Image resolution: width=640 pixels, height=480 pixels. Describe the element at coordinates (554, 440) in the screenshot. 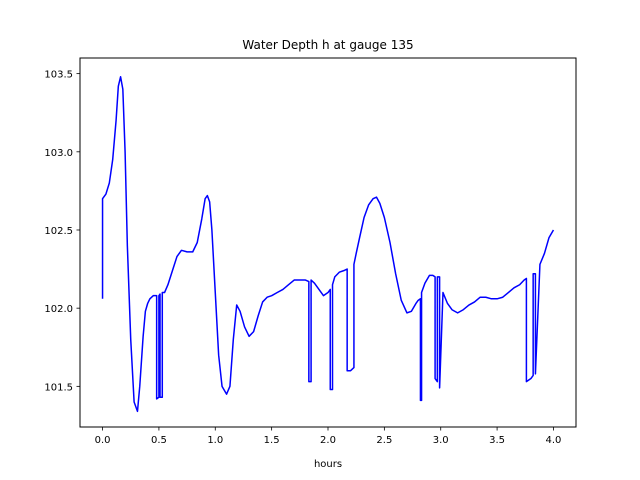

I see `x-tick-label: 4.0` at that location.